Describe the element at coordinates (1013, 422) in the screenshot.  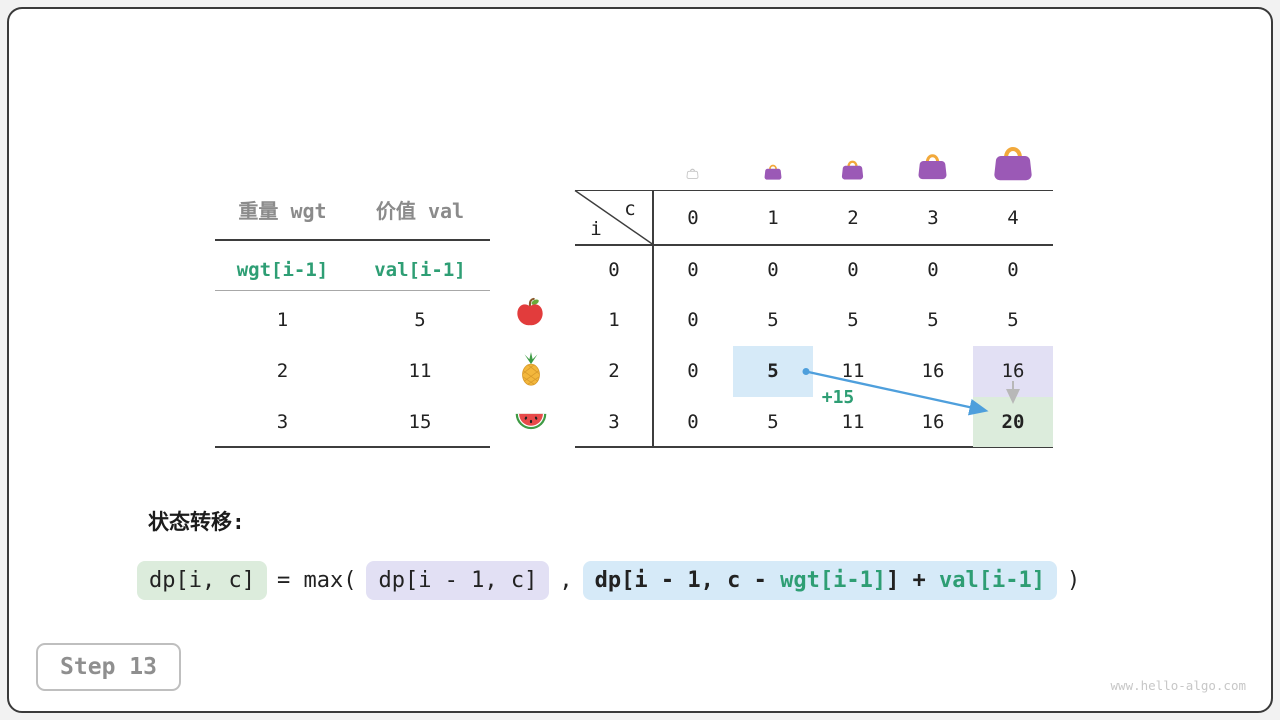
I see `dp-cell-target: 20` at that location.